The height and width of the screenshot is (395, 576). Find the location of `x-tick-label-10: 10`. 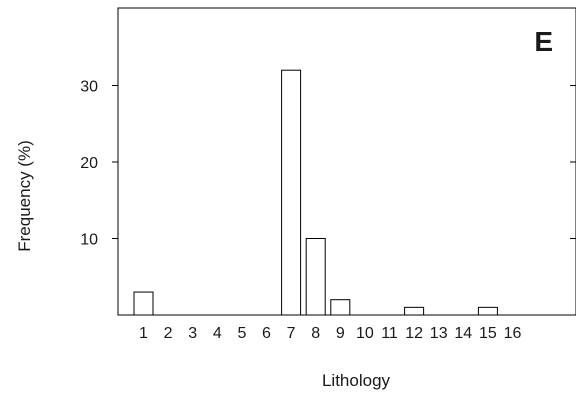

x-tick-label-10: 10 is located at coordinates (365, 333).